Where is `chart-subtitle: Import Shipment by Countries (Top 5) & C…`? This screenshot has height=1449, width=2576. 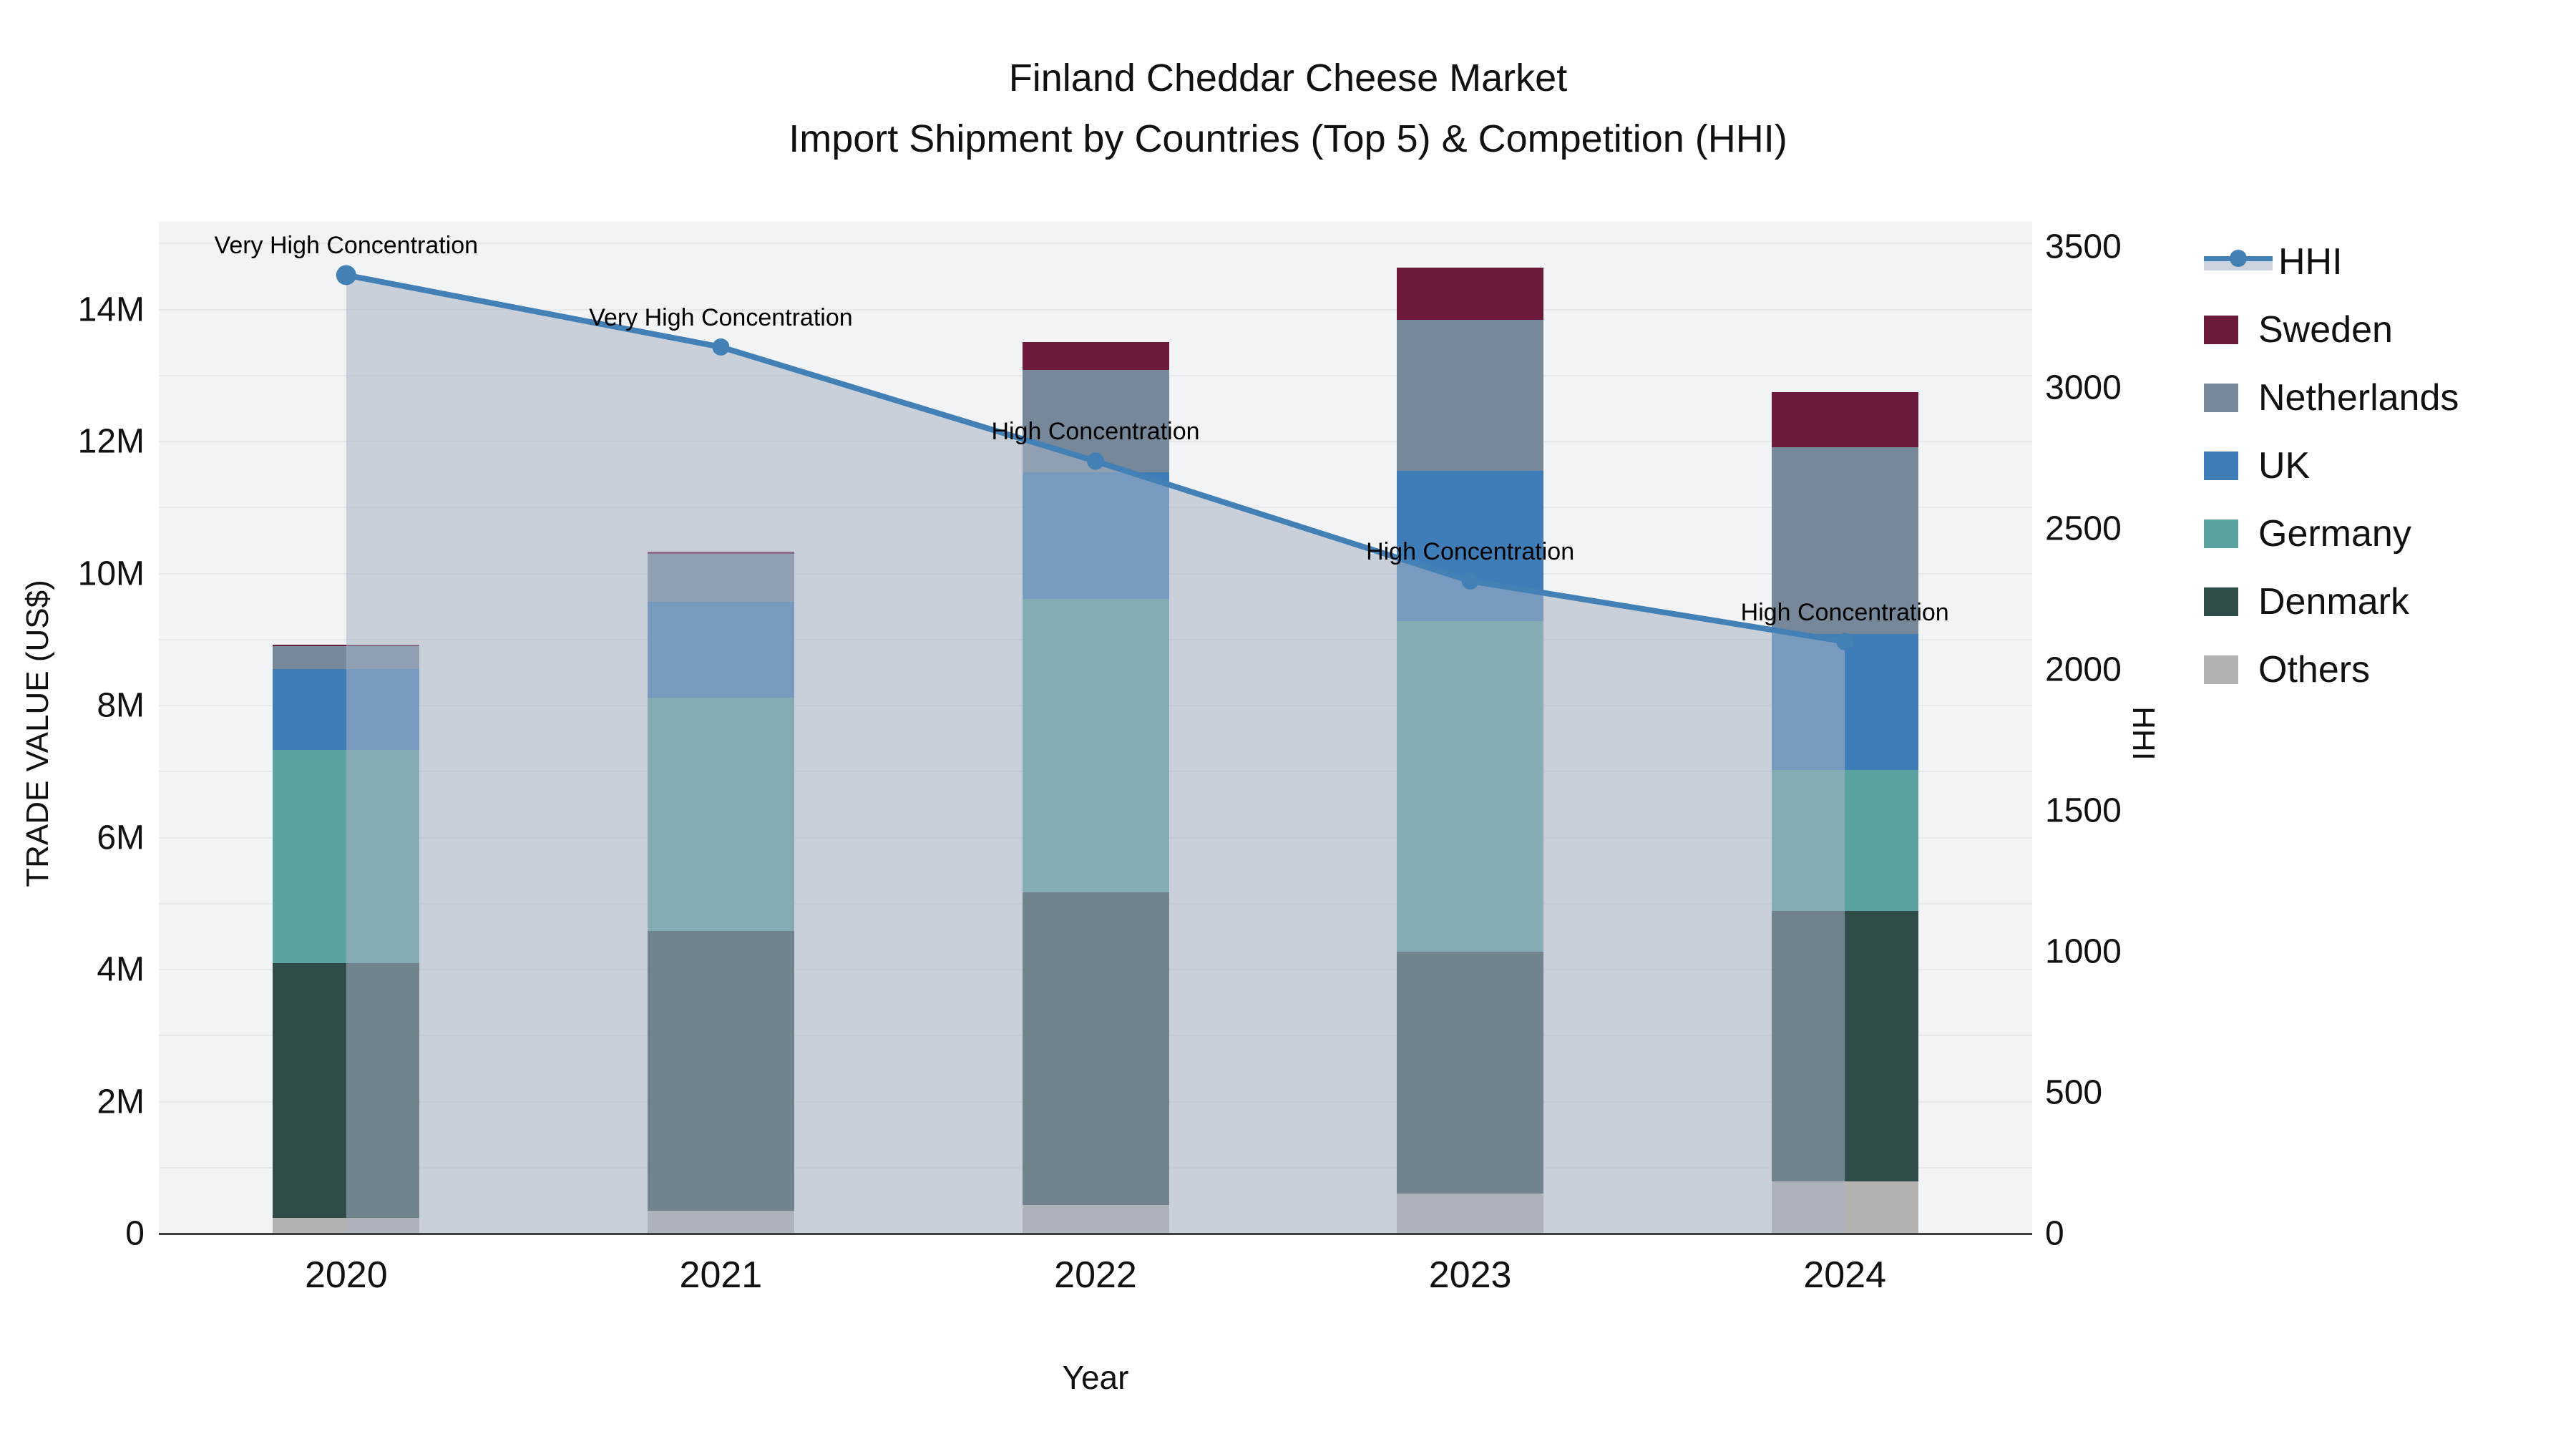
chart-subtitle: Import Shipment by Countries (Top 5) & C… is located at coordinates (1288, 138).